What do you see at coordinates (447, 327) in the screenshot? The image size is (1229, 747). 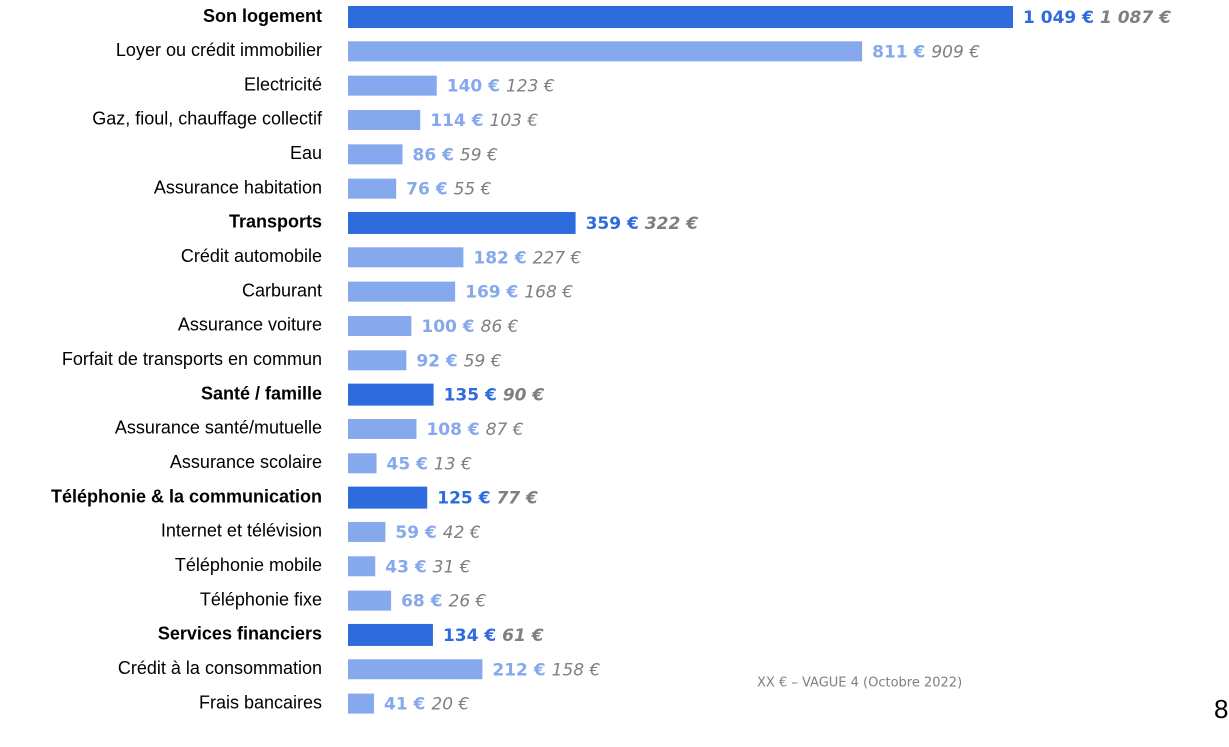 I see `value-label: 100 €` at bounding box center [447, 327].